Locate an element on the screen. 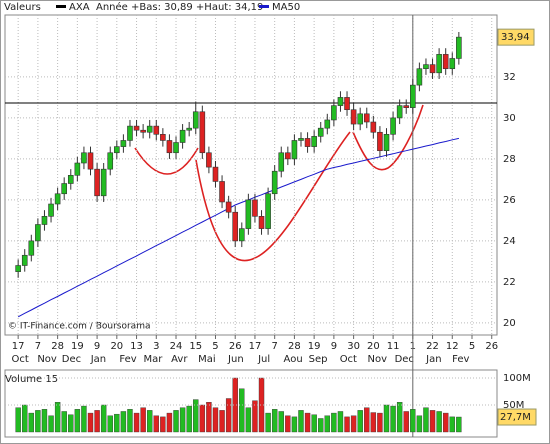  y-tick-label: 100M is located at coordinates (517, 378).